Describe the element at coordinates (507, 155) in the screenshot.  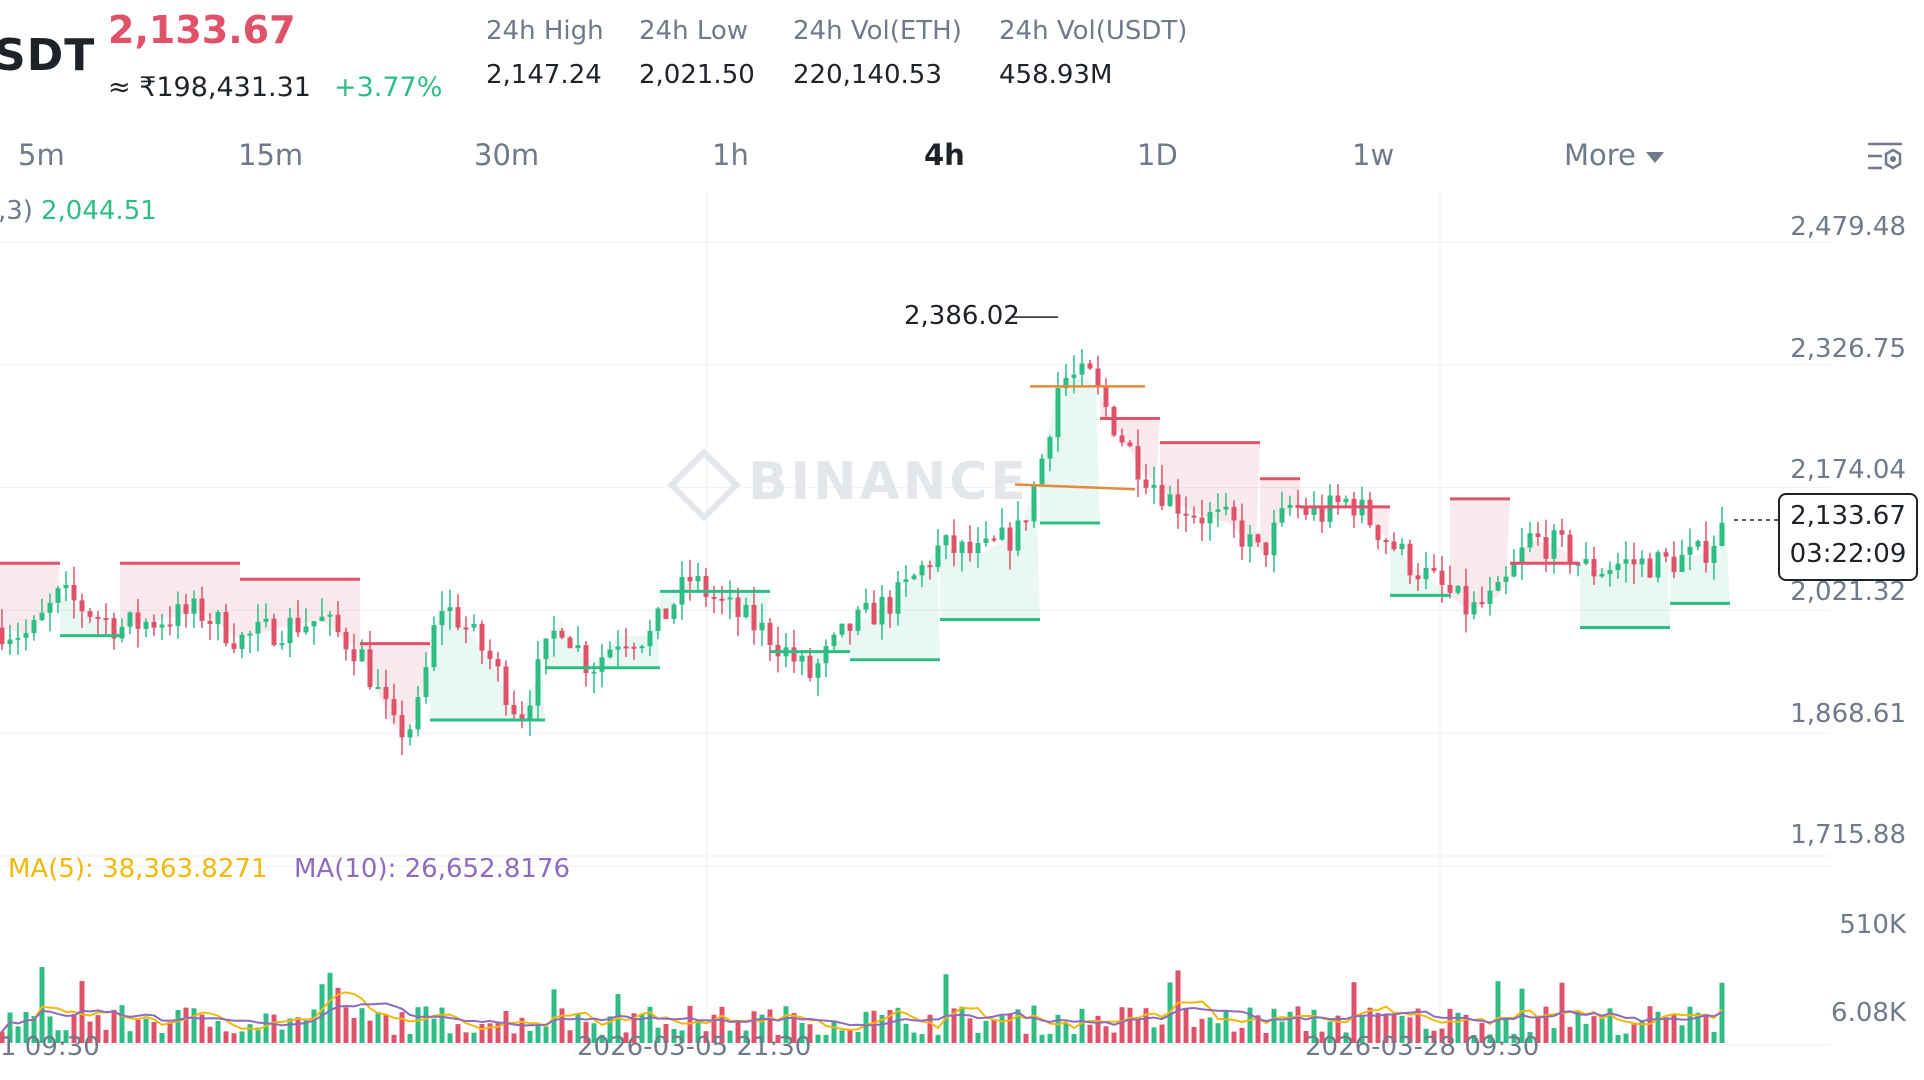
I see `tab-30m: 30m` at that location.